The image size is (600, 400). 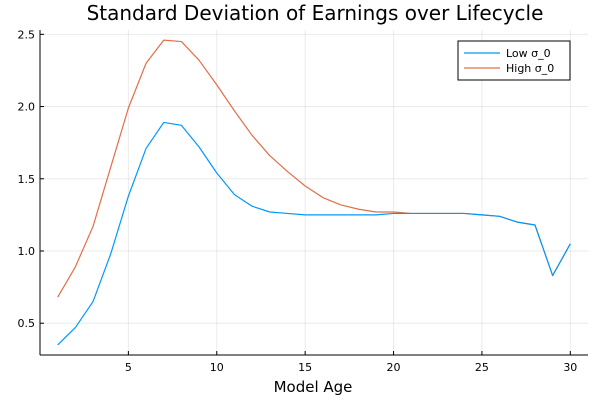 I want to click on legend-label: High σ_0, so click(x=530, y=68).